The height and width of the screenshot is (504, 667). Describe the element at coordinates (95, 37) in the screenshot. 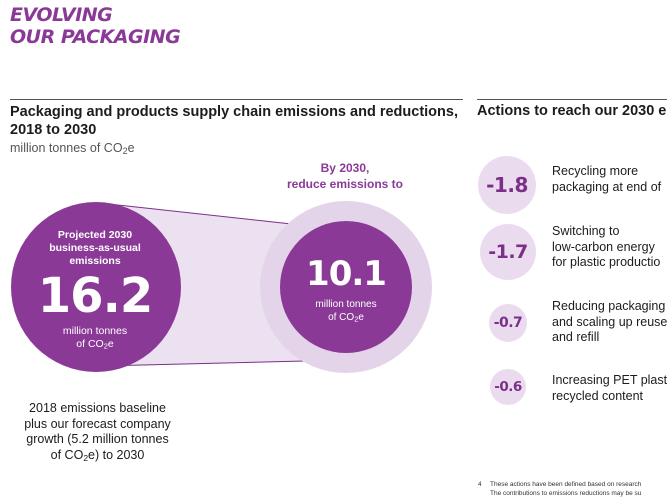

I see `hero-title-line2: OUR PACKAGING` at that location.